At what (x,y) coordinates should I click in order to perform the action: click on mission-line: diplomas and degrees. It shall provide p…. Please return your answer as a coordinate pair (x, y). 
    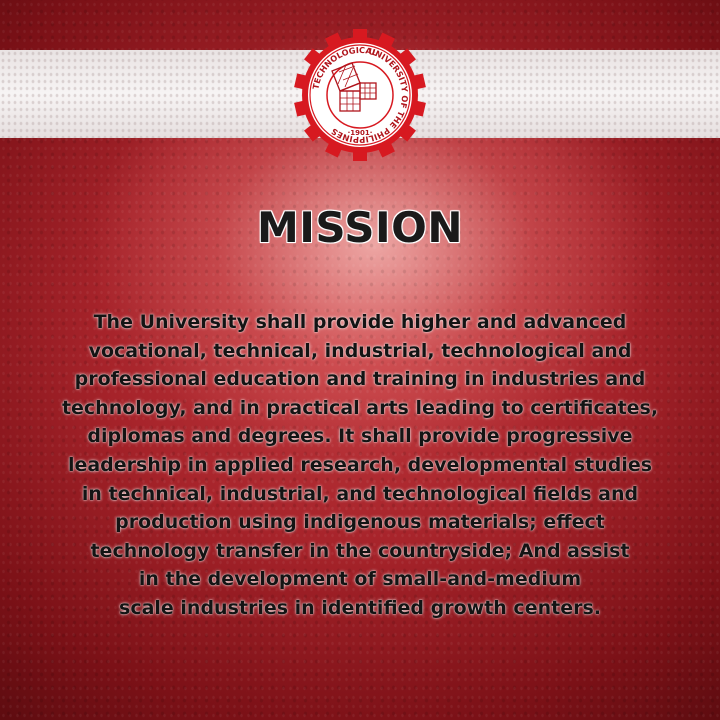
    Looking at the image, I should click on (360, 436).